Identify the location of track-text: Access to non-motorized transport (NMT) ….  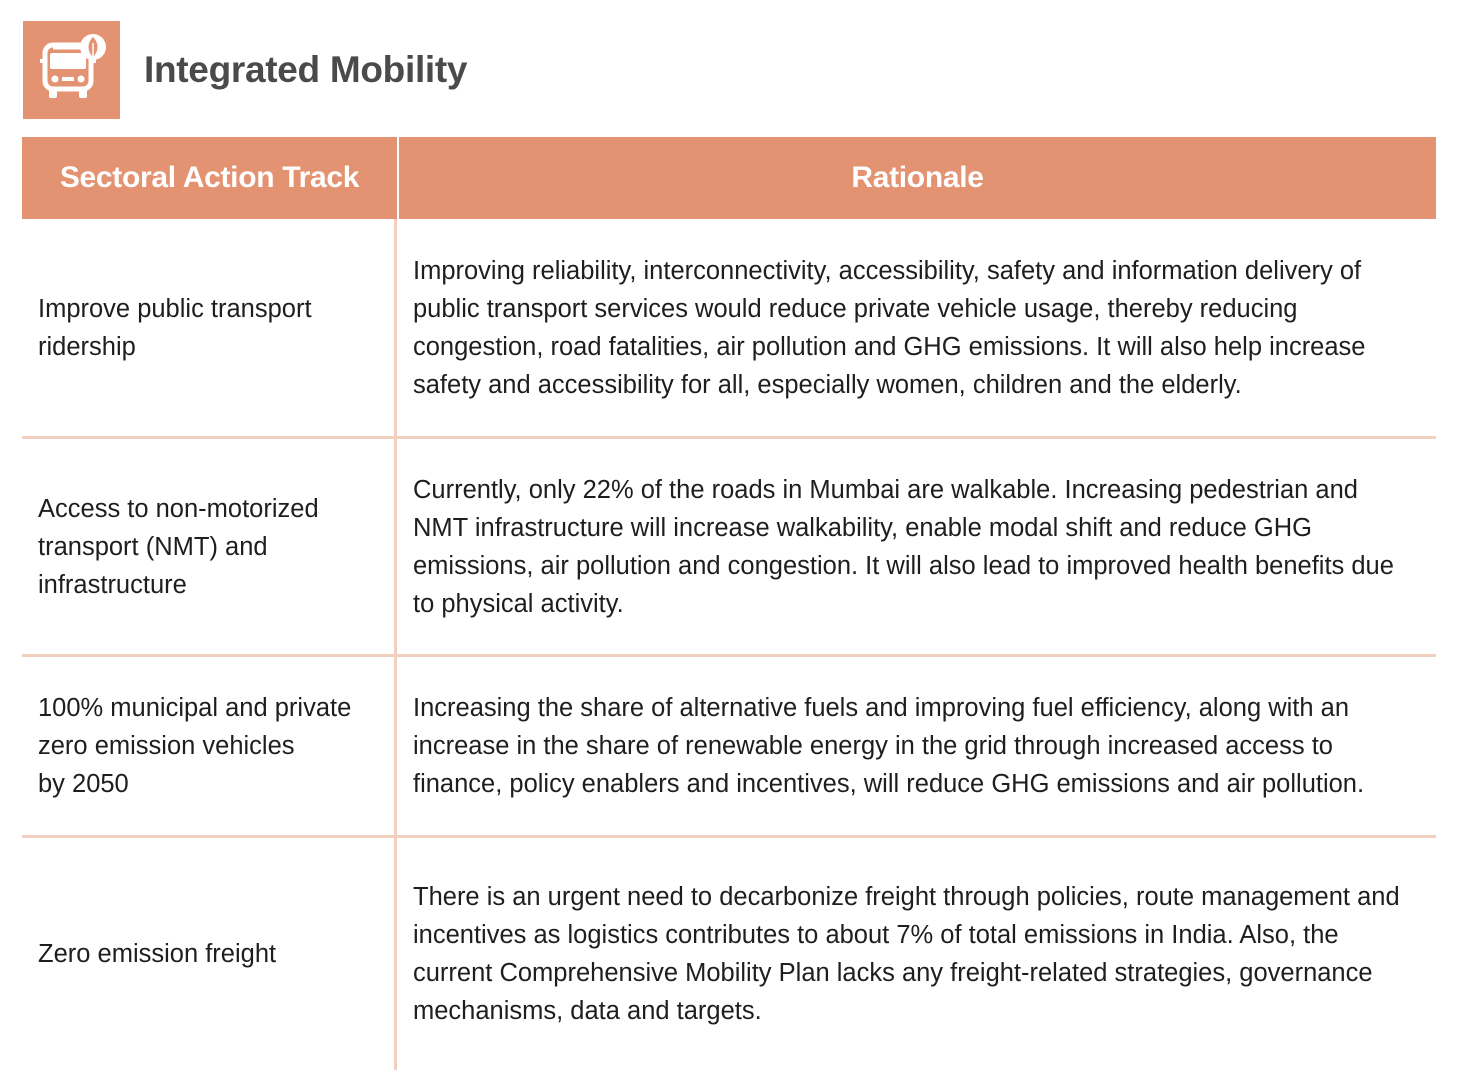
(178, 546).